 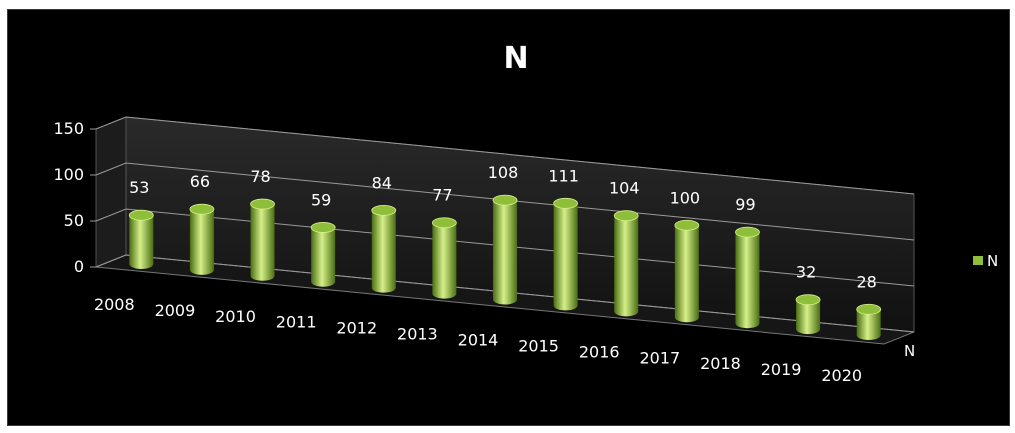 What do you see at coordinates (503, 172) in the screenshot?
I see `data-label: 108` at bounding box center [503, 172].